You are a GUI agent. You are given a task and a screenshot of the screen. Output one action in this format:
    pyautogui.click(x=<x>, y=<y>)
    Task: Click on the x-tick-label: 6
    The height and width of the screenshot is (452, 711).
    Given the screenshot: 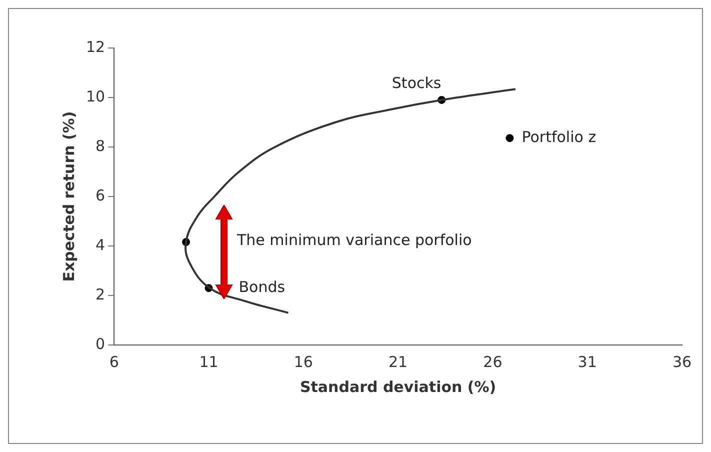 What is the action you would take?
    pyautogui.click(x=114, y=361)
    